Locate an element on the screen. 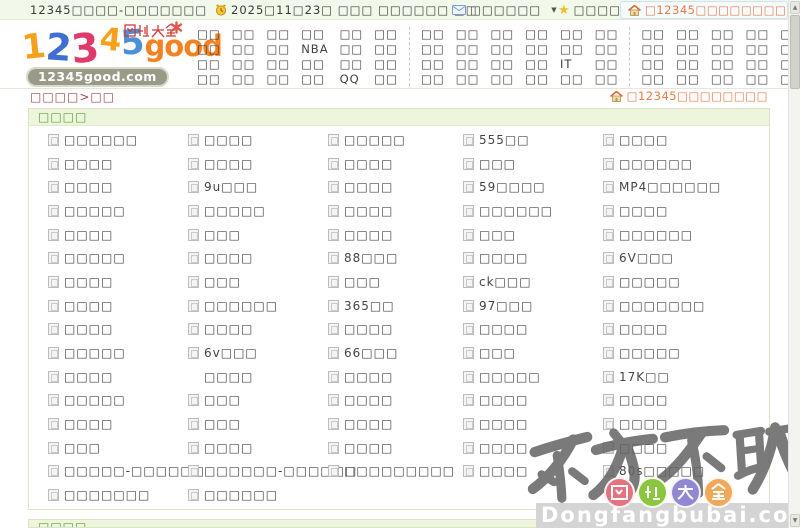 This screenshot has height=528, width=800. site-link: 97□□□ is located at coordinates (533, 306).